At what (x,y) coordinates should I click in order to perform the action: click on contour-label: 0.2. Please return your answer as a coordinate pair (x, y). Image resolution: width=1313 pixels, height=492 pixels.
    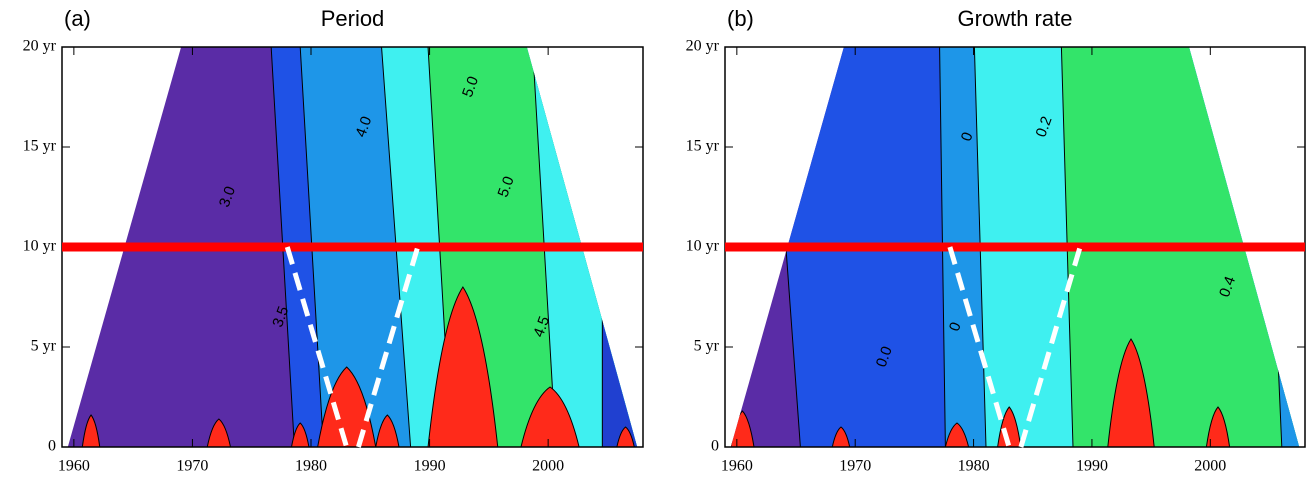
    Looking at the image, I should click on (1044, 126).